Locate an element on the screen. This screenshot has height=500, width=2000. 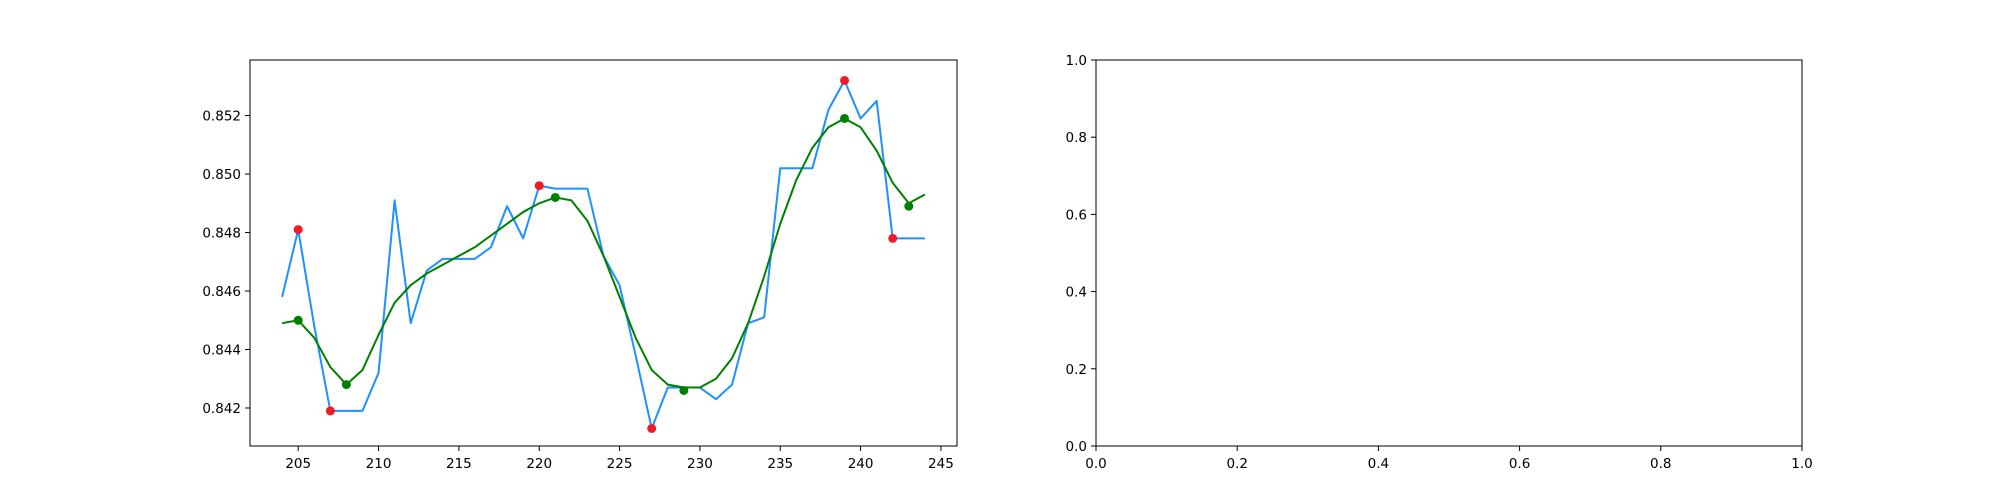
x-tick-label: 240 is located at coordinates (861, 464).